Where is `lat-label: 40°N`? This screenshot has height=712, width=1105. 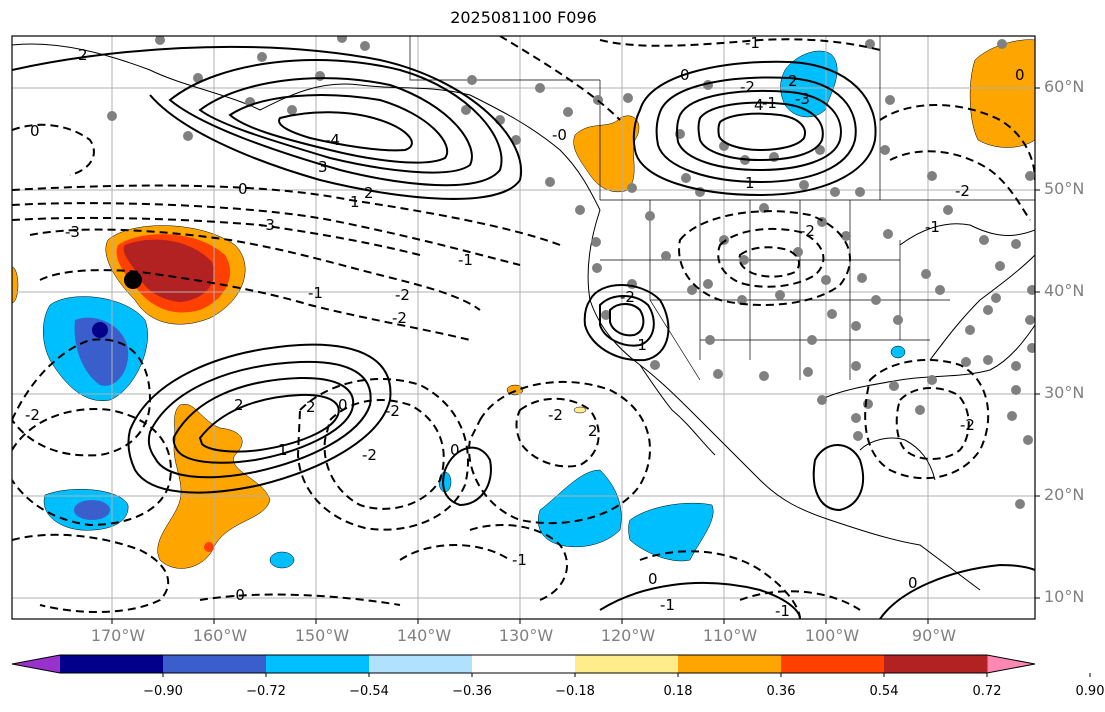 lat-label: 40°N is located at coordinates (1064, 290).